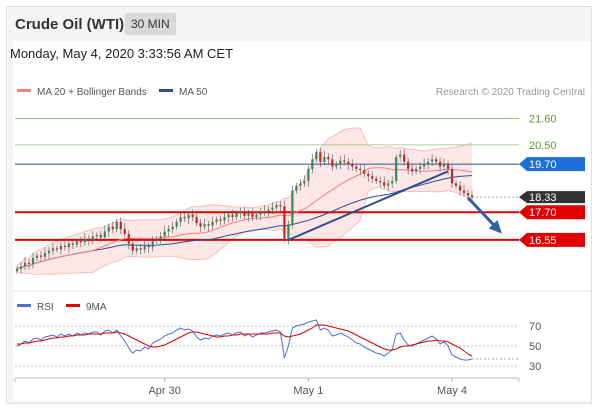  Describe the element at coordinates (552, 212) in the screenshot. I see `level-tag-17.70` at that location.